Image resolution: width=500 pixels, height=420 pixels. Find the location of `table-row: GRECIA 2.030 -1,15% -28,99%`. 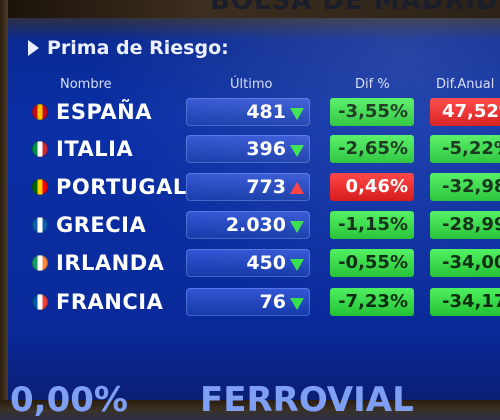

table-row: GRECIA 2.030 -1,15% -28,99% is located at coordinates (250, 226).